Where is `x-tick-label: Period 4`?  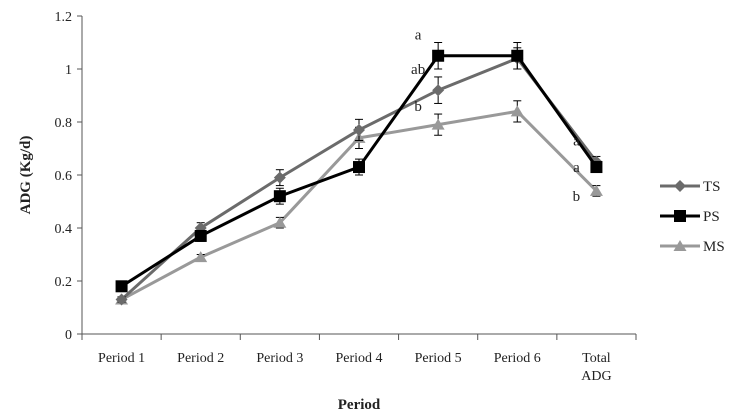 x-tick-label: Period 4 is located at coordinates (358, 358).